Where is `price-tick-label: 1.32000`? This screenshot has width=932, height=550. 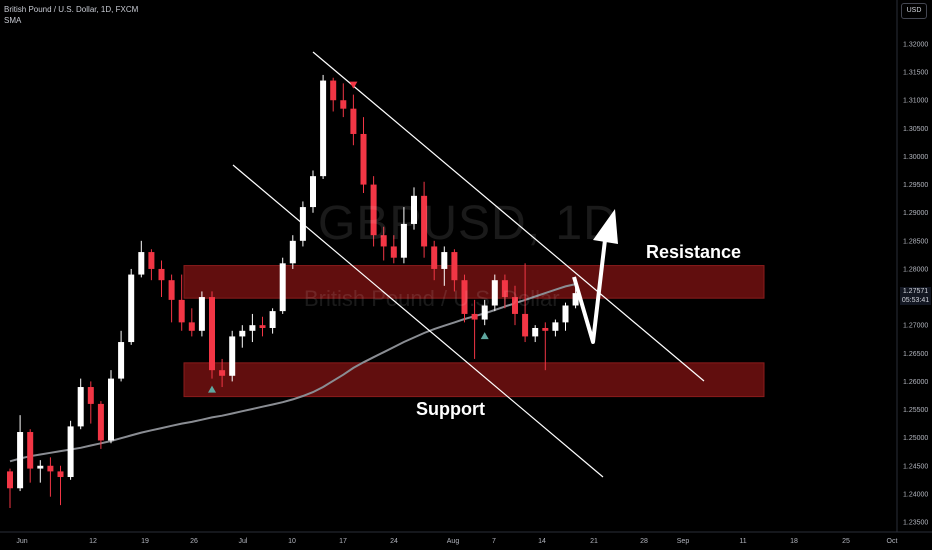
price-tick-label: 1.32000 is located at coordinates (915, 45).